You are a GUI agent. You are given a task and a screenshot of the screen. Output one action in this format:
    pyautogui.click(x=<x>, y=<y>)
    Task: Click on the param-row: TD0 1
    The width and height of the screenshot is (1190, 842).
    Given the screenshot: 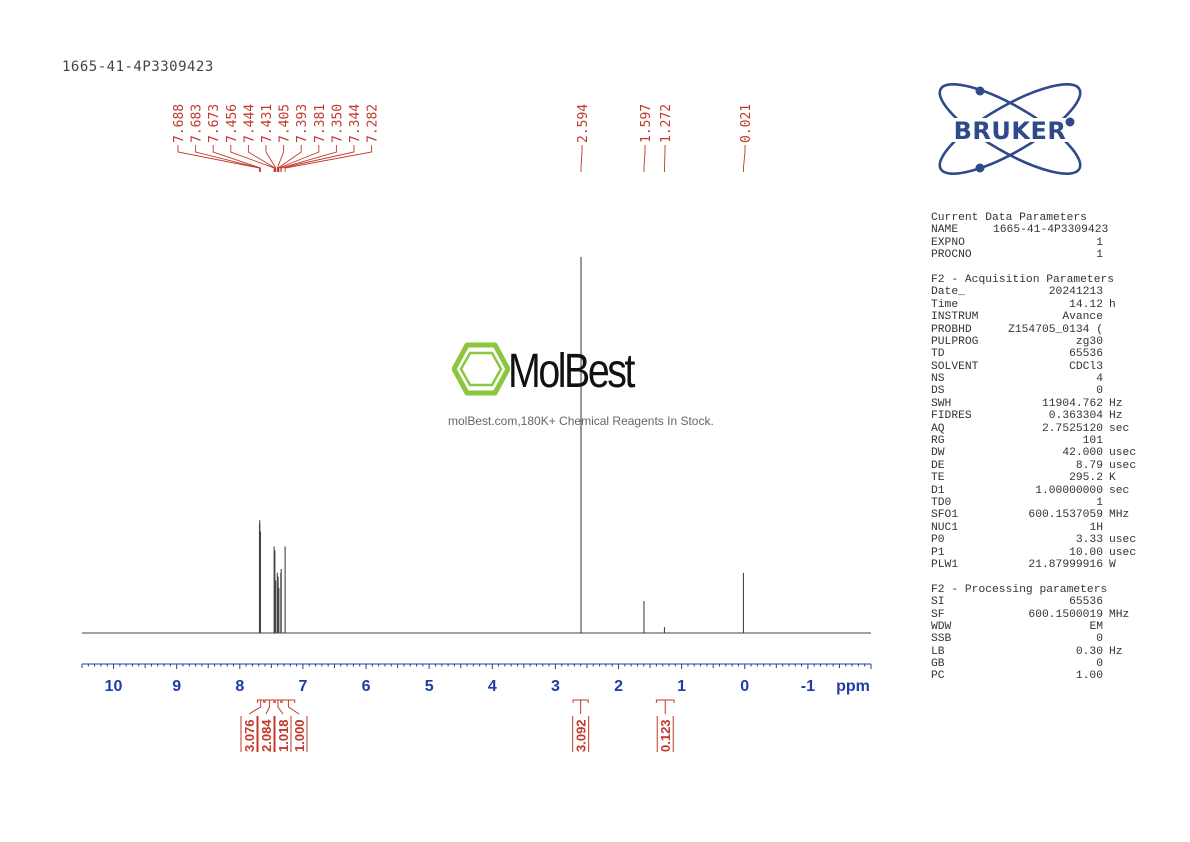 What is the action you would take?
    pyautogui.click(x=1051, y=503)
    